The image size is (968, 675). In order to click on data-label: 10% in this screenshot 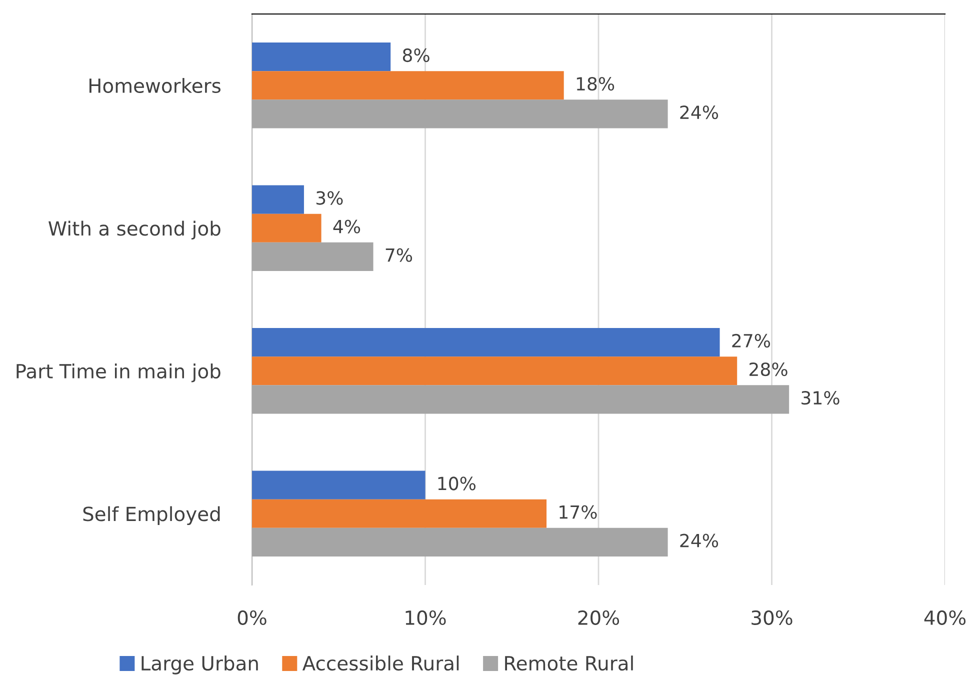, I will do `click(457, 483)`.